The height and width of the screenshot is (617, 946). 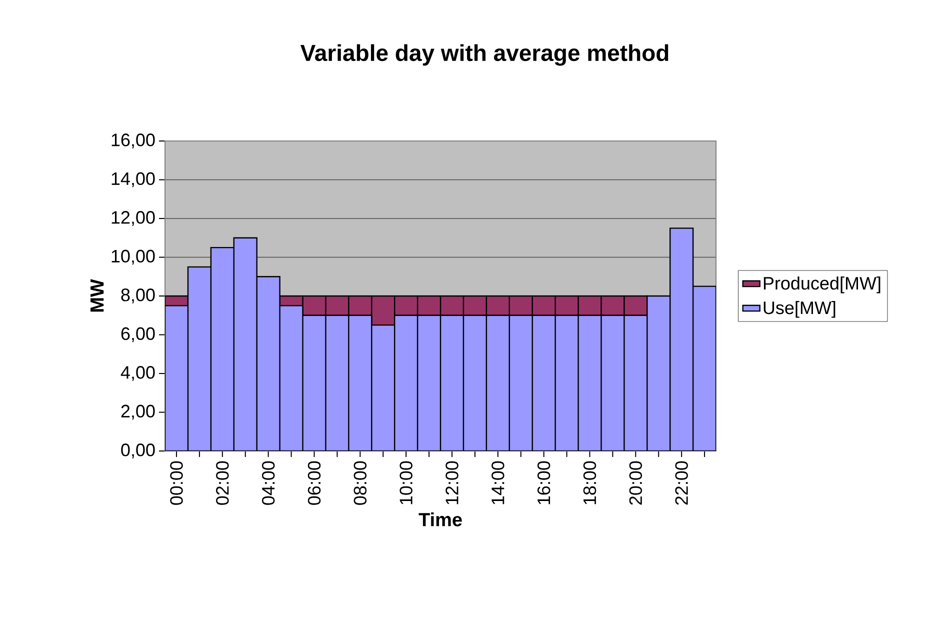 What do you see at coordinates (97, 295) in the screenshot?
I see `y-axis-title: MW` at bounding box center [97, 295].